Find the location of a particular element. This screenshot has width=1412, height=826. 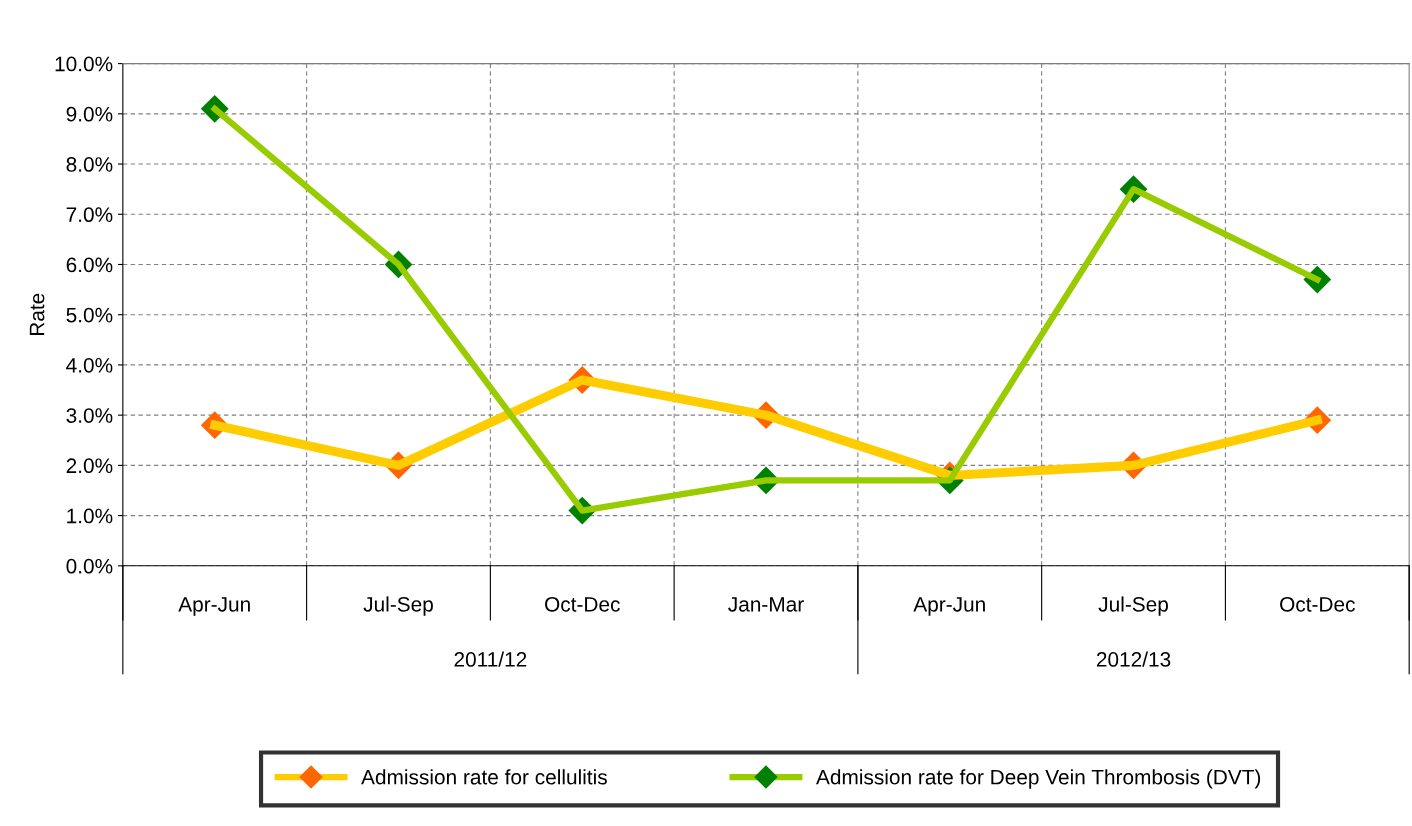

y-tick-label: 0.0% is located at coordinates (89, 566).